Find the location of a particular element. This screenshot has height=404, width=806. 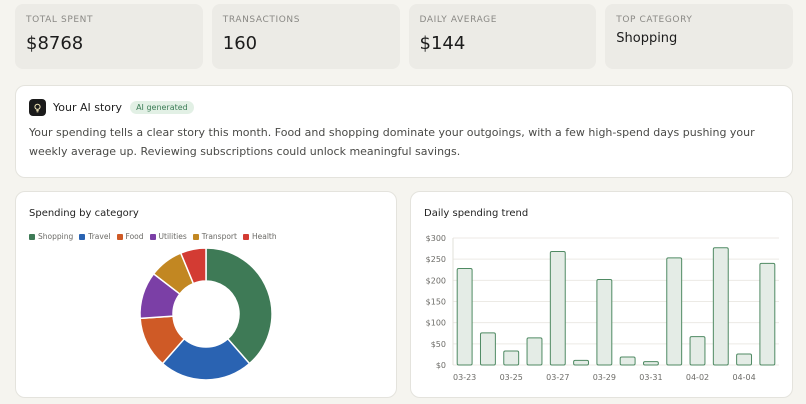

ai-generated-badge: AI generated is located at coordinates (162, 107).